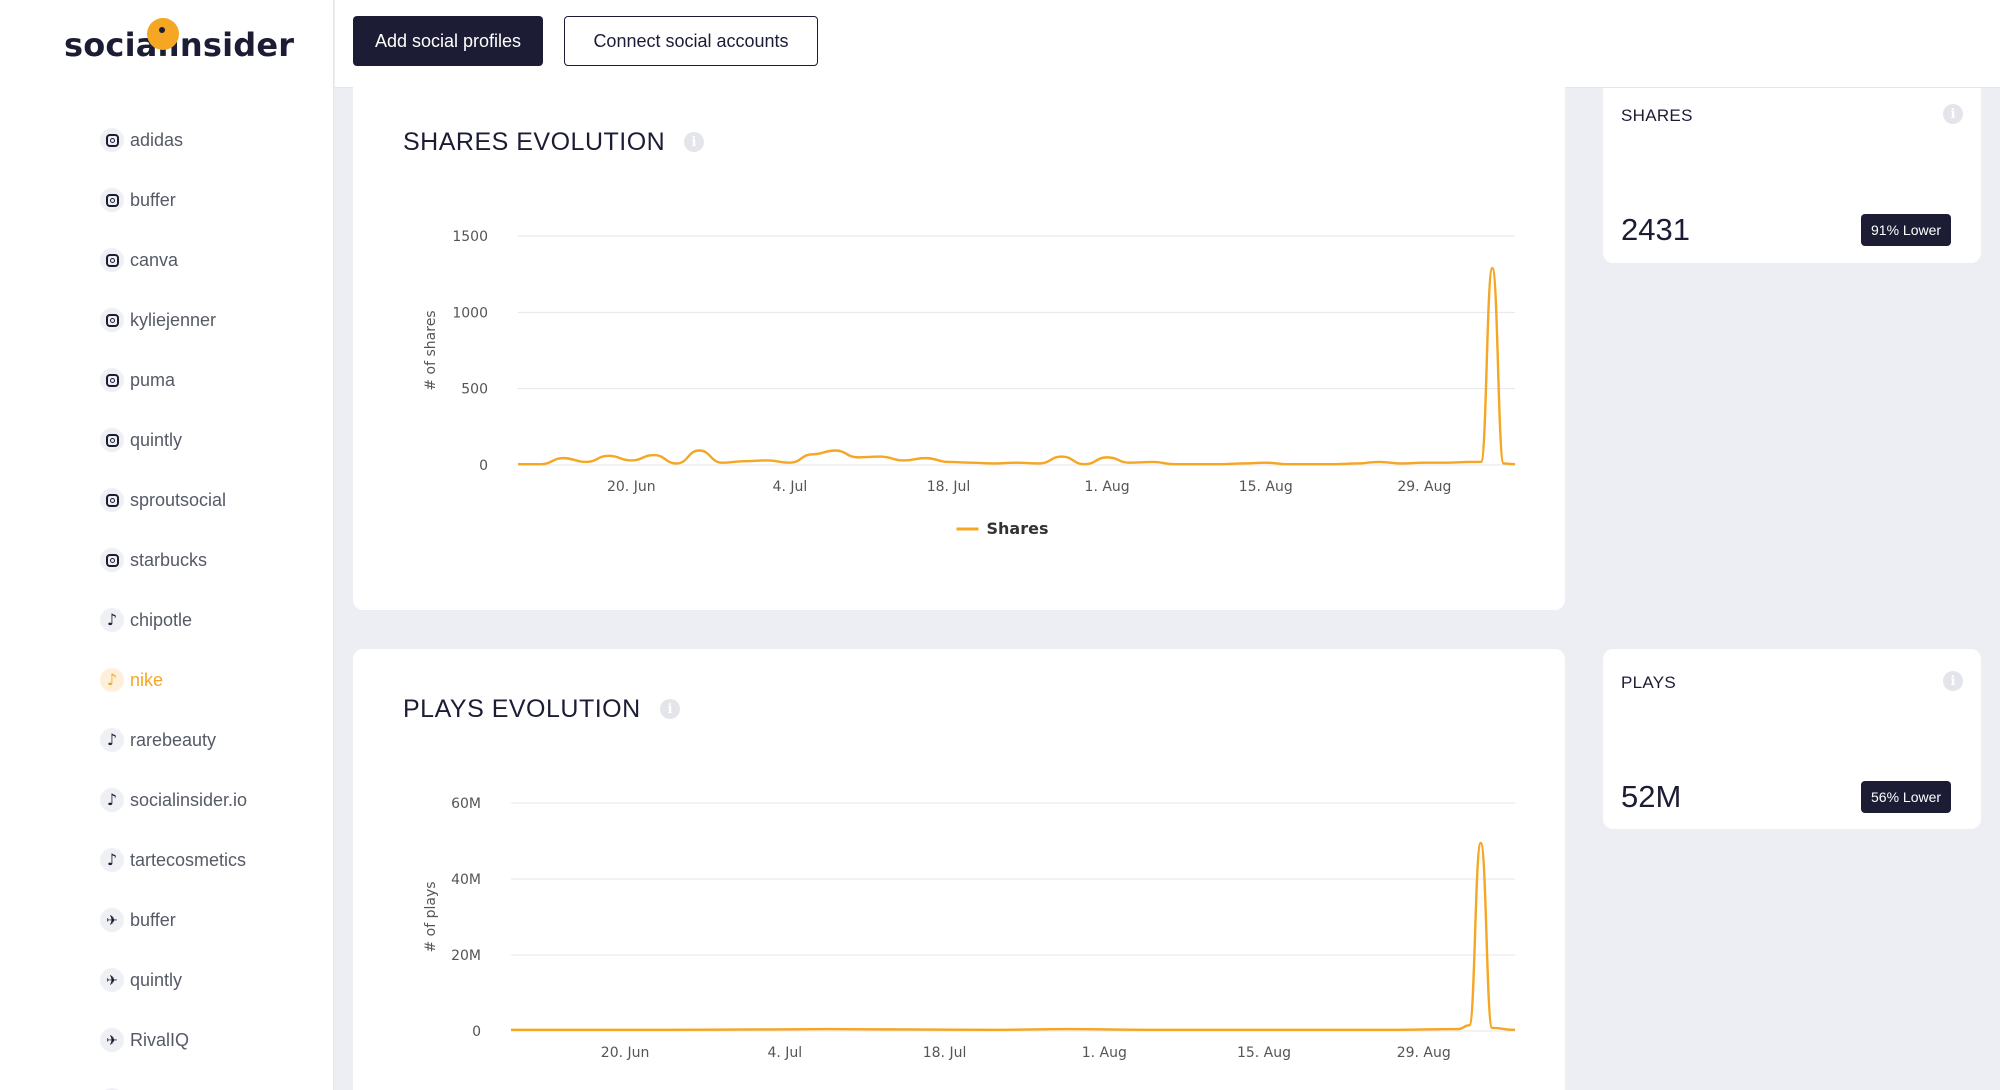 This screenshot has width=2000, height=1090. What do you see at coordinates (431, 916) in the screenshot?
I see `y-axis-title: # of plays` at bounding box center [431, 916].